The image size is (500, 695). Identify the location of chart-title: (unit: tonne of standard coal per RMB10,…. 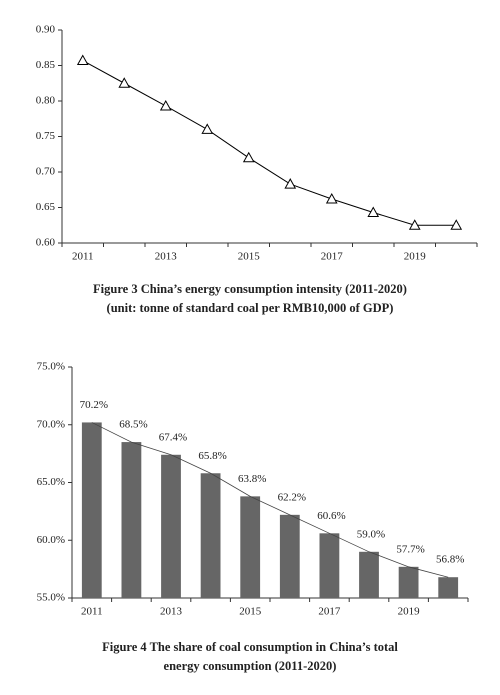
(250, 308).